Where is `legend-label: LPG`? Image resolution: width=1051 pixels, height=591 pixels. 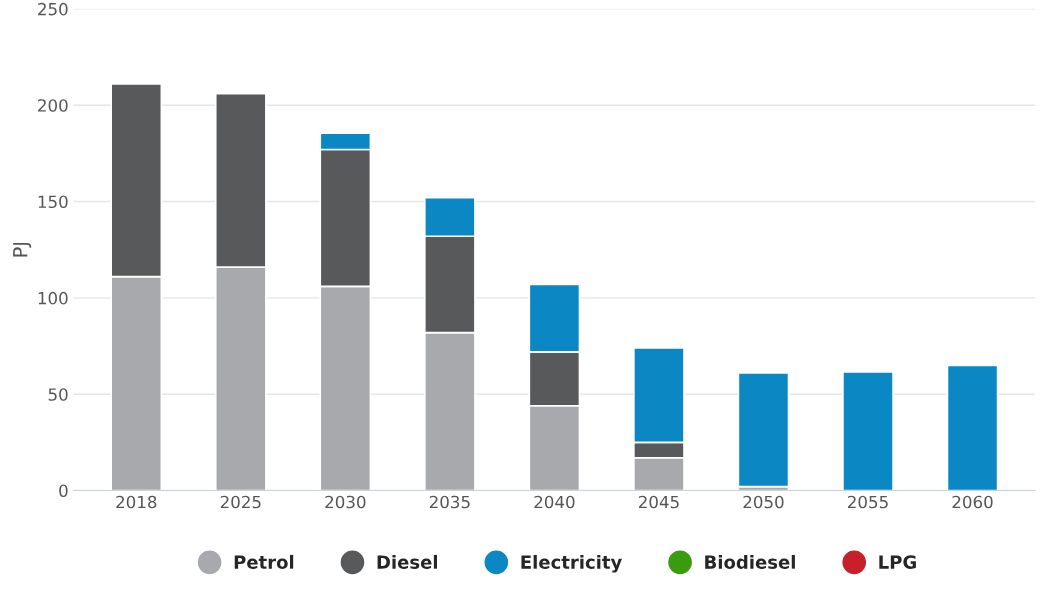 legend-label: LPG is located at coordinates (897, 562).